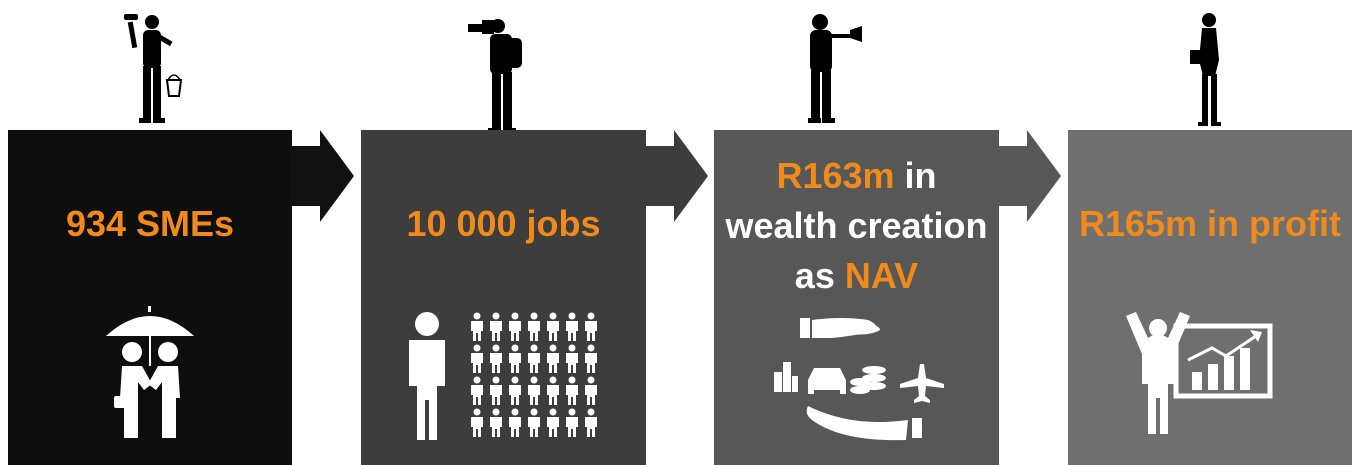 This screenshot has width=1359, height=465. Describe the element at coordinates (503, 376) in the screenshot. I see `people-group-icon` at that location.